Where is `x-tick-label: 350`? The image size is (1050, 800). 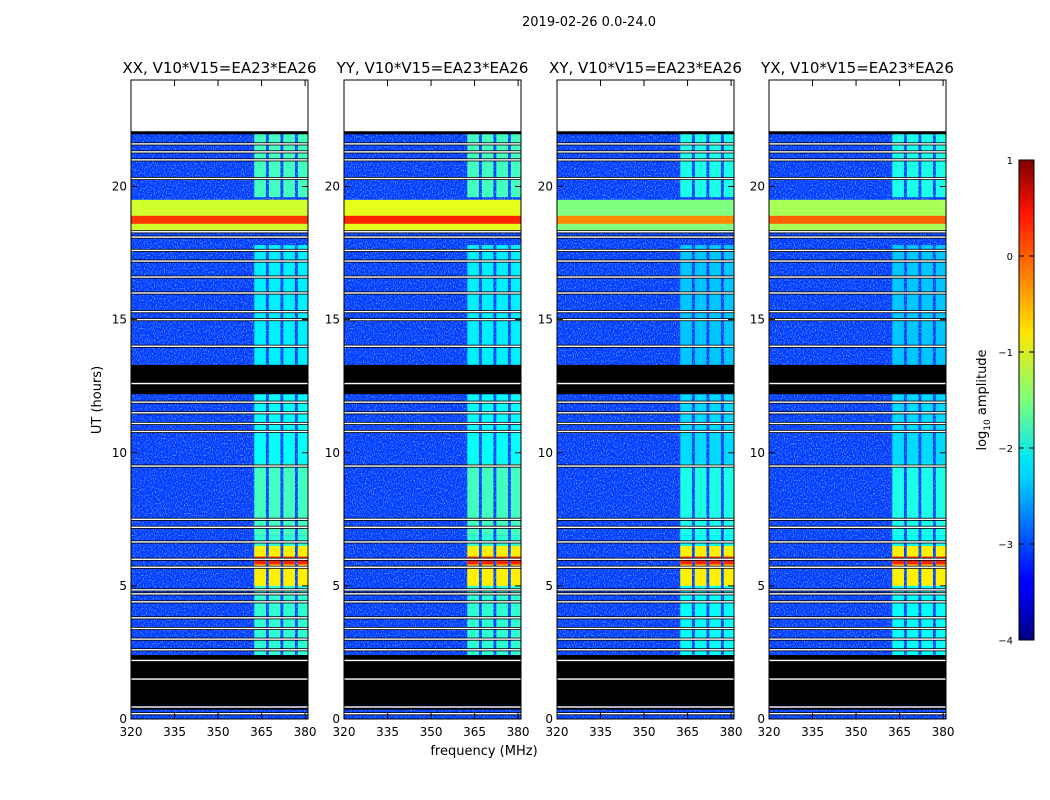 x-tick-label: 350 is located at coordinates (644, 732).